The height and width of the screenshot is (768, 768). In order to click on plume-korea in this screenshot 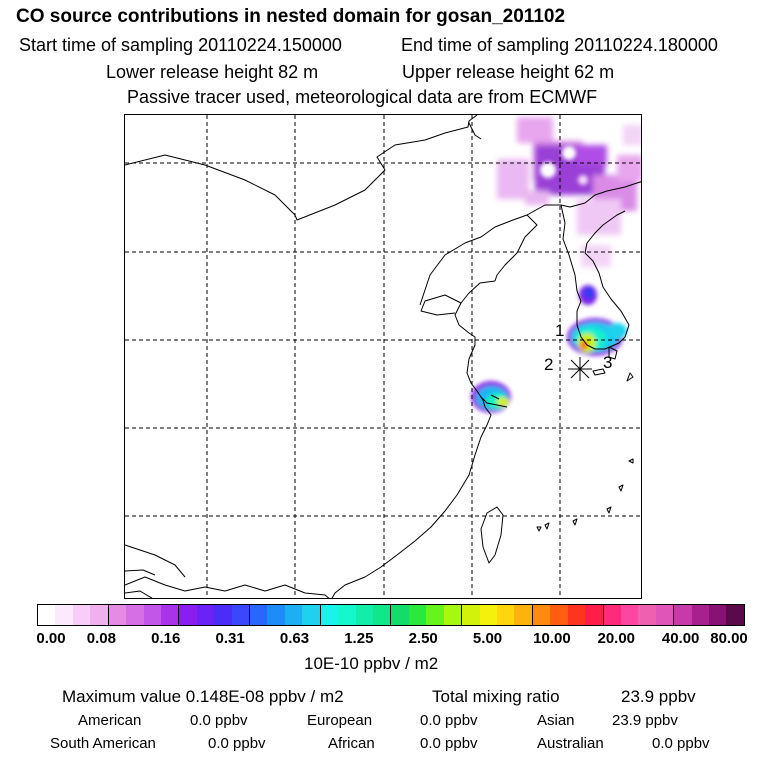, I will do `click(597, 320)`.